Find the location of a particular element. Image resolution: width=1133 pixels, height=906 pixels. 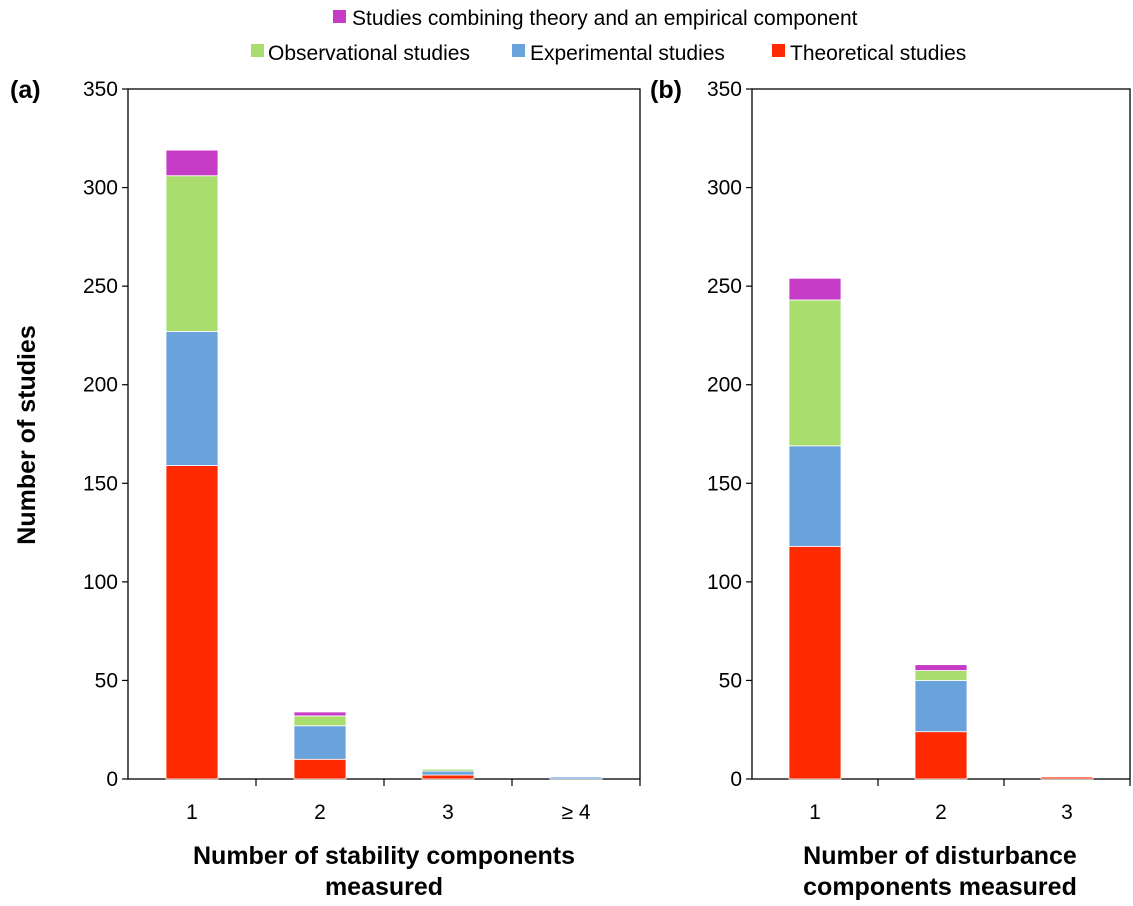

legend-swatch-theoretical is located at coordinates (778, 50).